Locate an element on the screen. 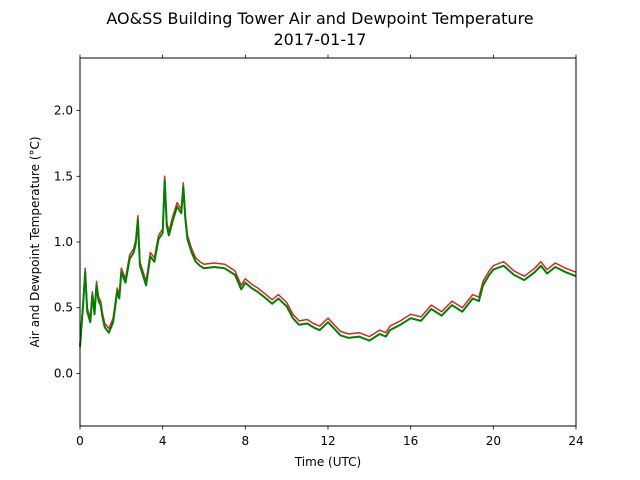 This screenshot has width=640, height=480. x-tick-label: 12 is located at coordinates (327, 441).